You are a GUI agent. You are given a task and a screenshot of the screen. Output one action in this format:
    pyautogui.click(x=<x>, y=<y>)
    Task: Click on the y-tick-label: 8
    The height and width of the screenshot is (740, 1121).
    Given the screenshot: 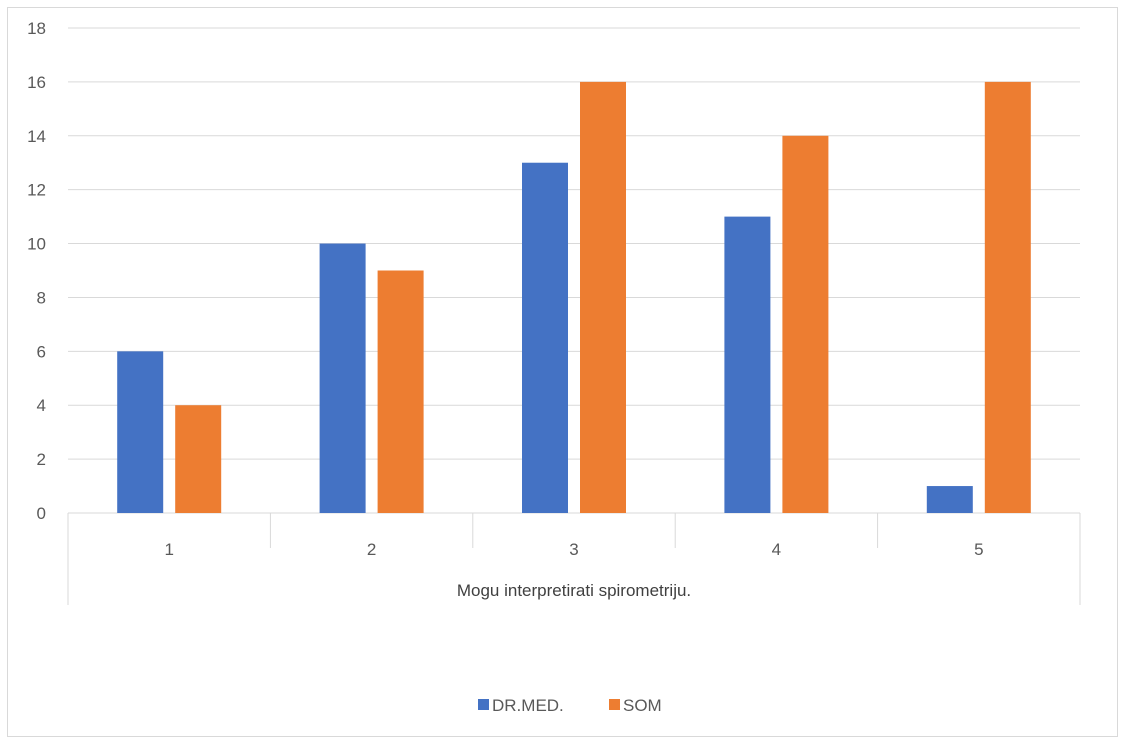 What is the action you would take?
    pyautogui.click(x=41, y=297)
    